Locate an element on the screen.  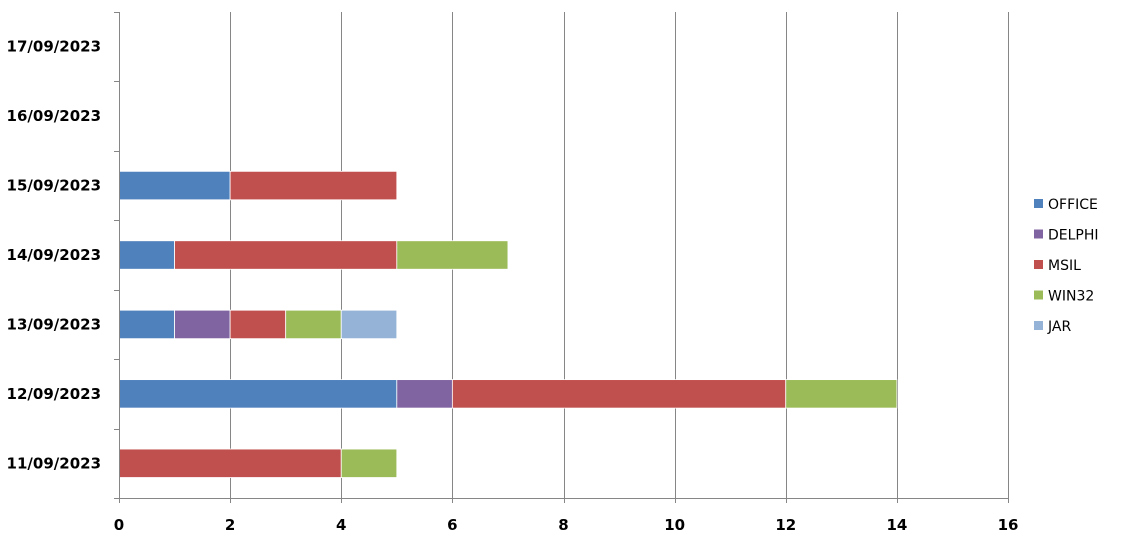
y-tick-label: 14/09/2023 is located at coordinates (54, 255).